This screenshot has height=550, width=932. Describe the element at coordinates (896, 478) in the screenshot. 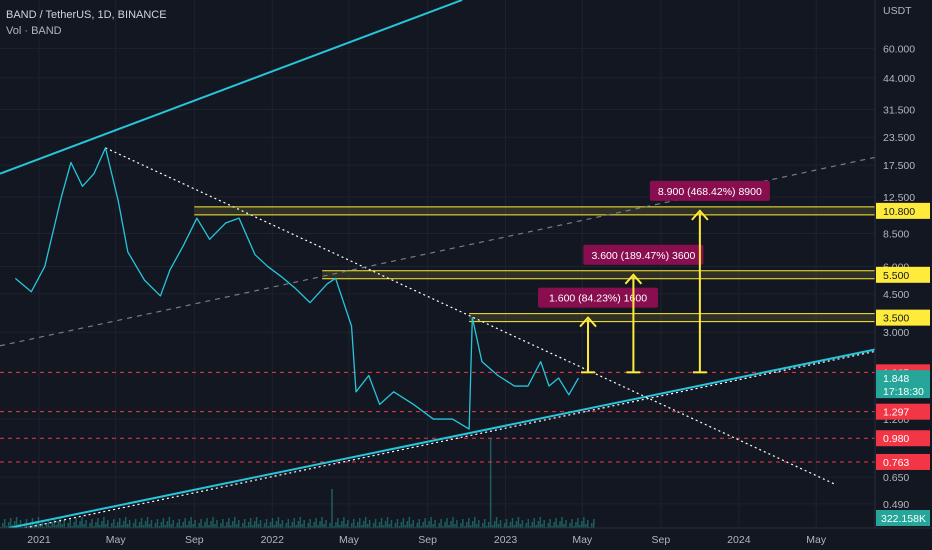

I see `y-tick-label: 0.650` at that location.